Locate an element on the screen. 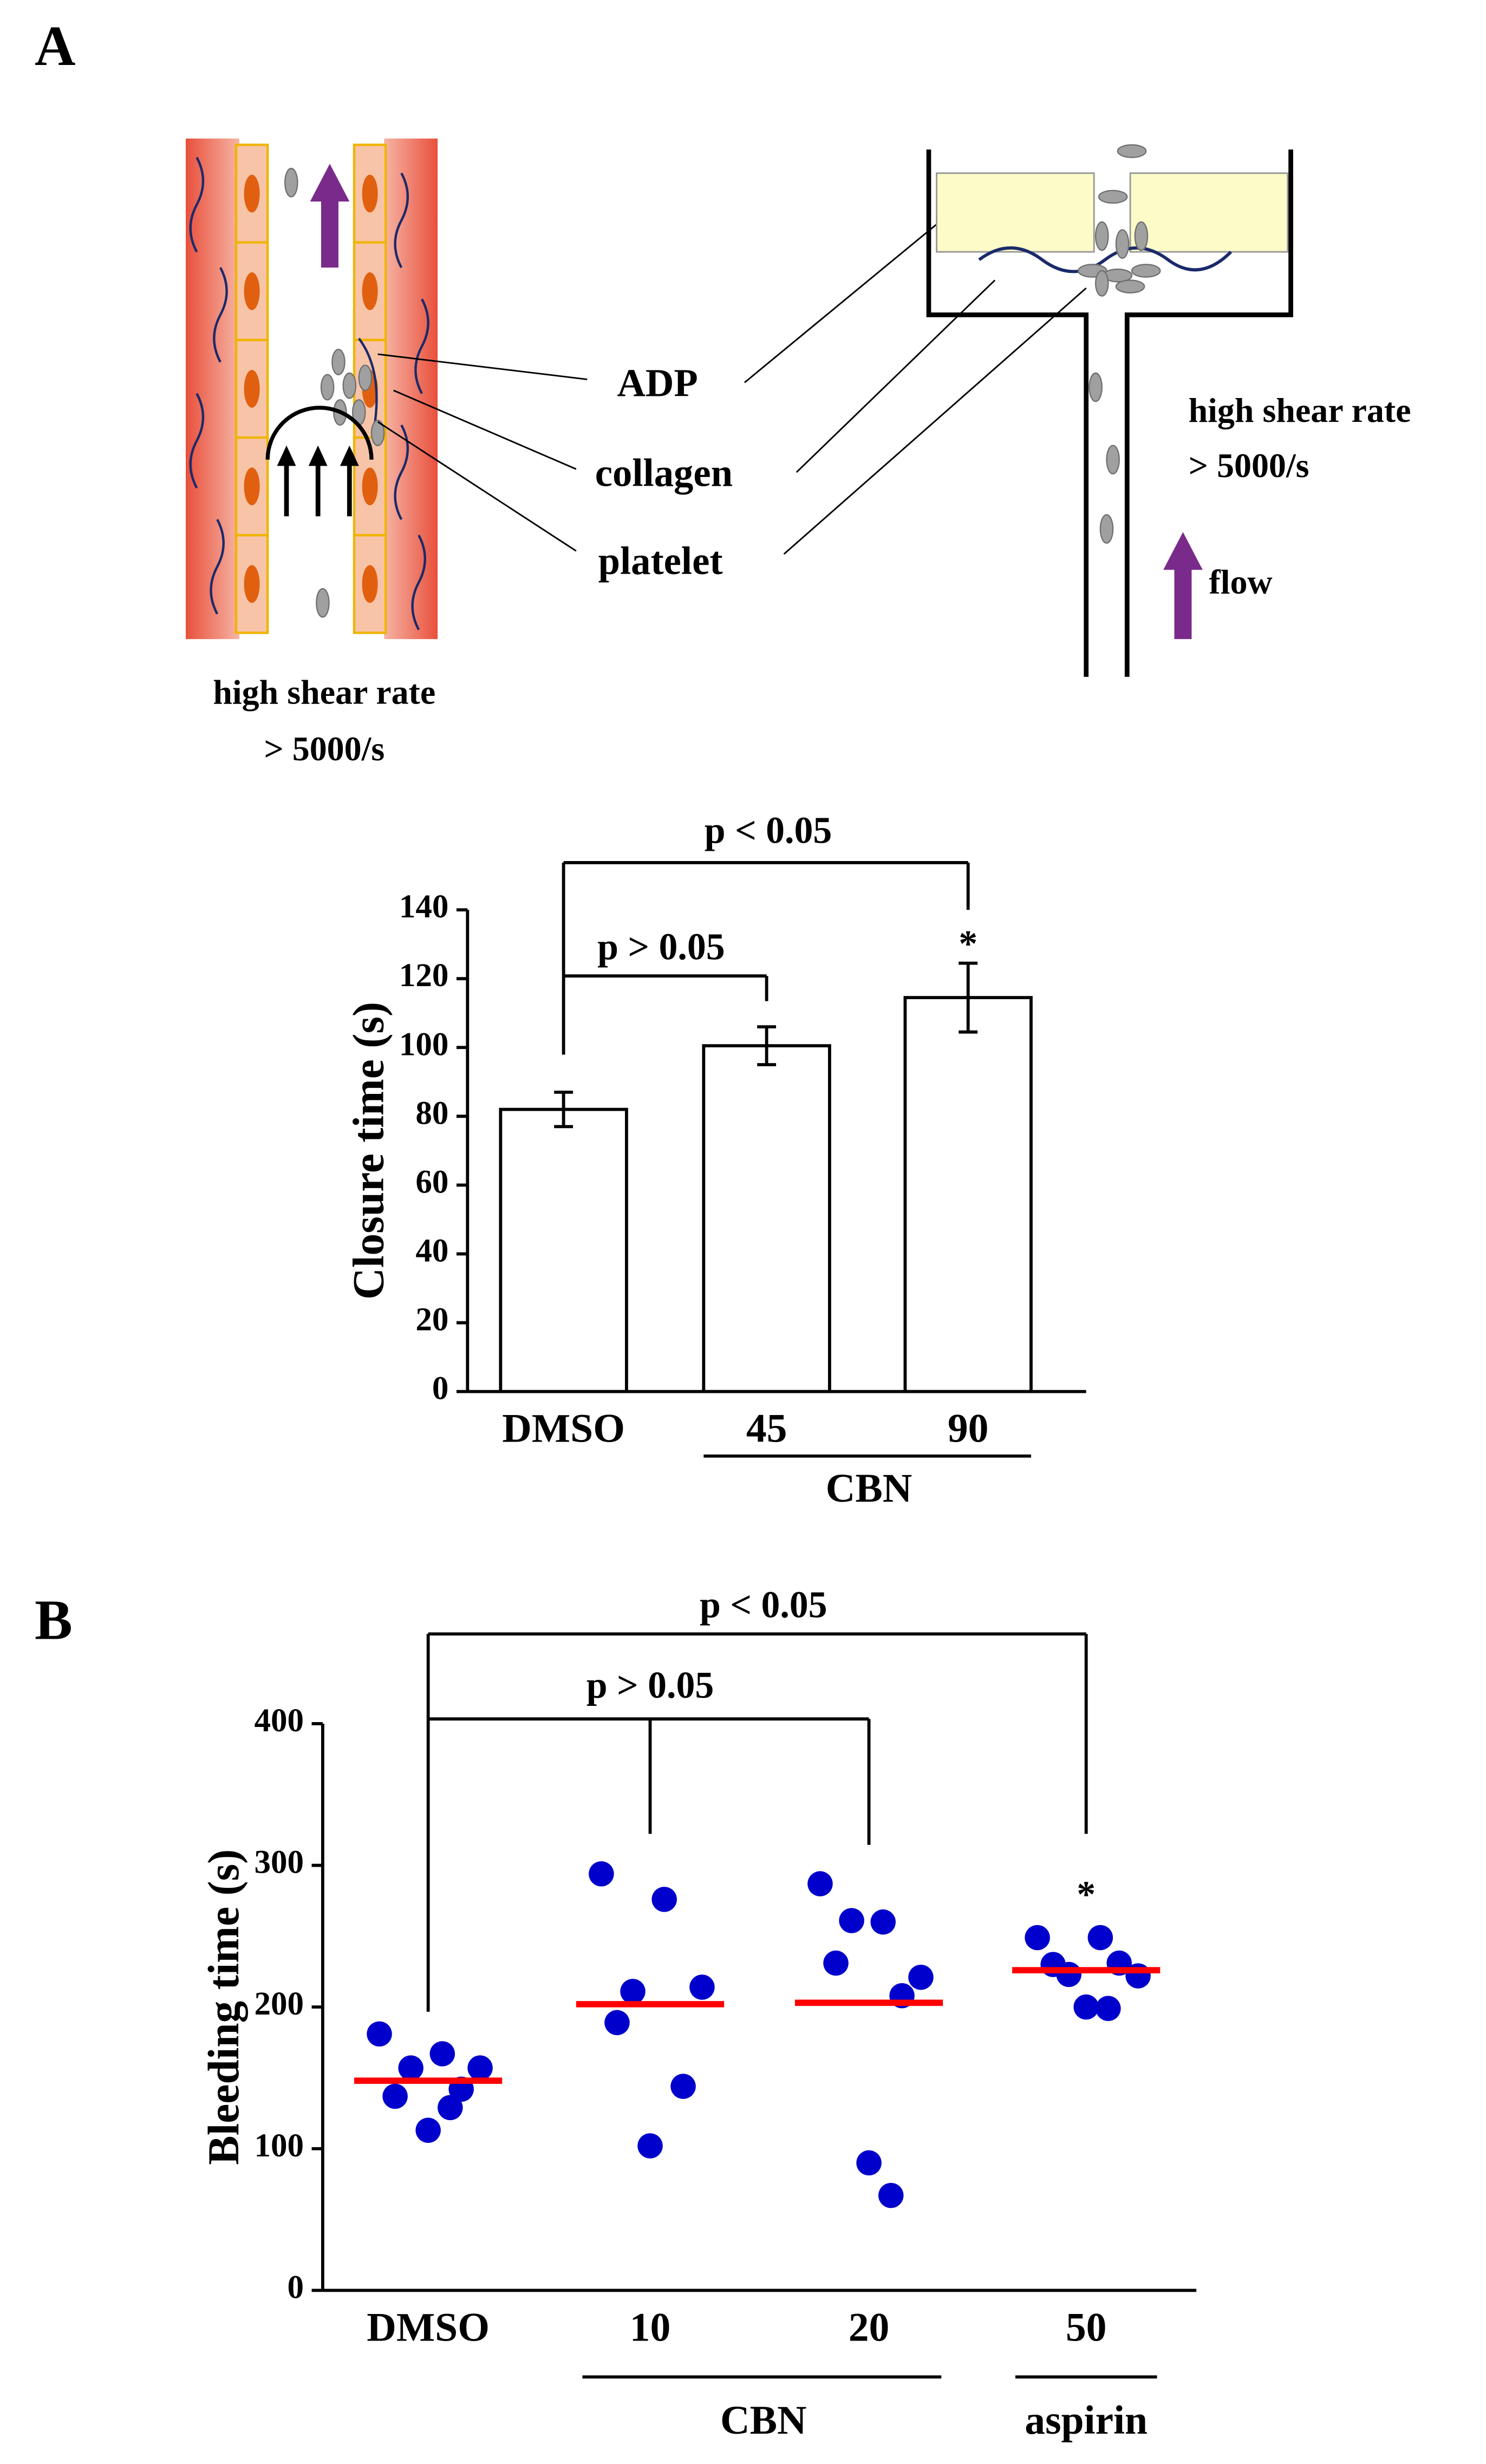 This screenshot has height=2464, width=1486. x-tick-label: 10 is located at coordinates (650, 2327).